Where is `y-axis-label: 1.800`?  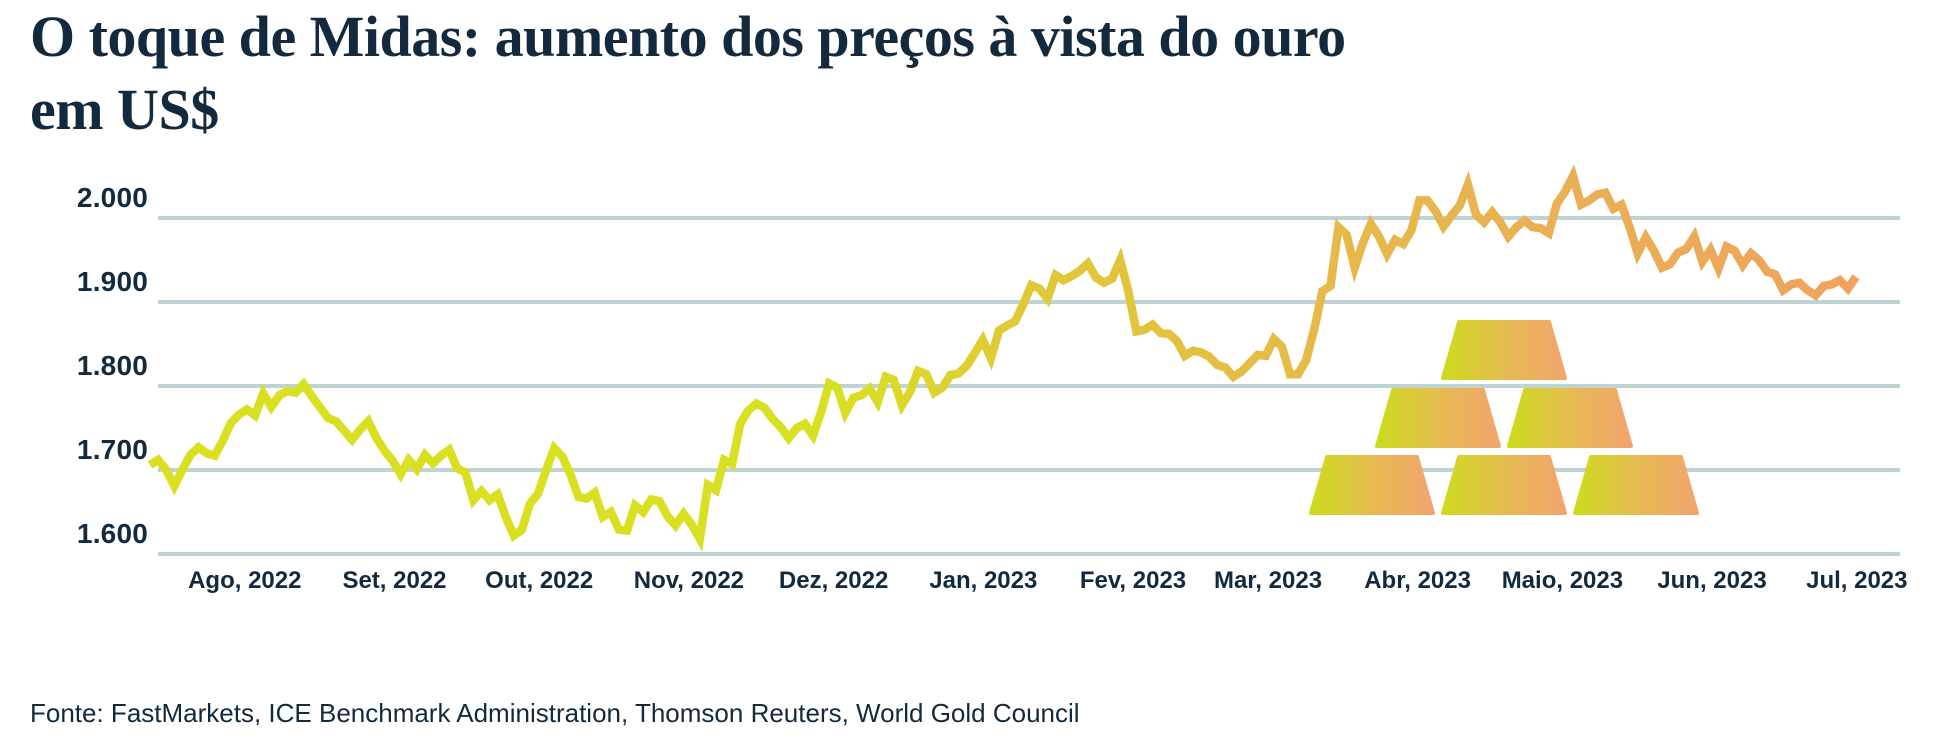
y-axis-label: 1.800 is located at coordinates (112, 365).